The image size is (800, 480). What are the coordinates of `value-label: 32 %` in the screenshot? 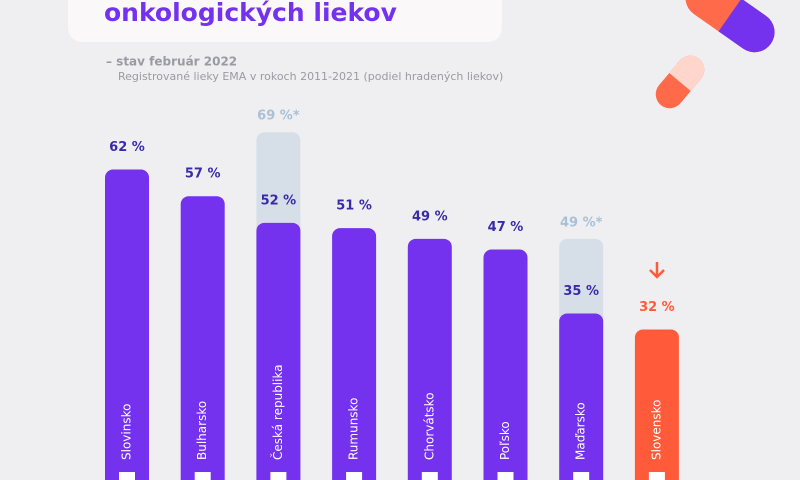 It's located at (657, 307).